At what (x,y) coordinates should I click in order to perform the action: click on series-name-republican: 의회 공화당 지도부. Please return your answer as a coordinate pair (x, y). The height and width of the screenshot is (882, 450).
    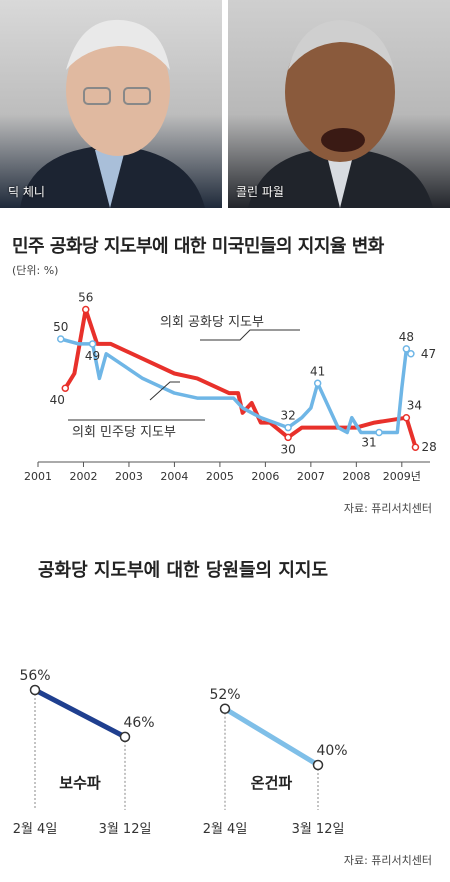
    Looking at the image, I should click on (212, 322).